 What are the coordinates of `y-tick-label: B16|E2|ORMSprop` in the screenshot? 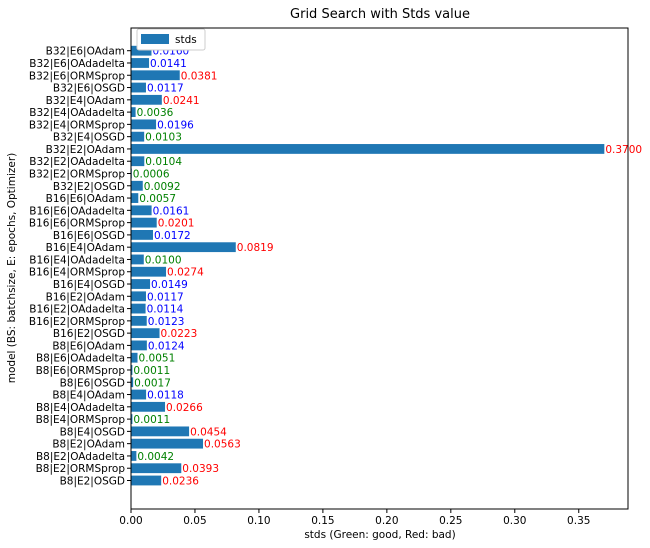 It's located at (77, 322).